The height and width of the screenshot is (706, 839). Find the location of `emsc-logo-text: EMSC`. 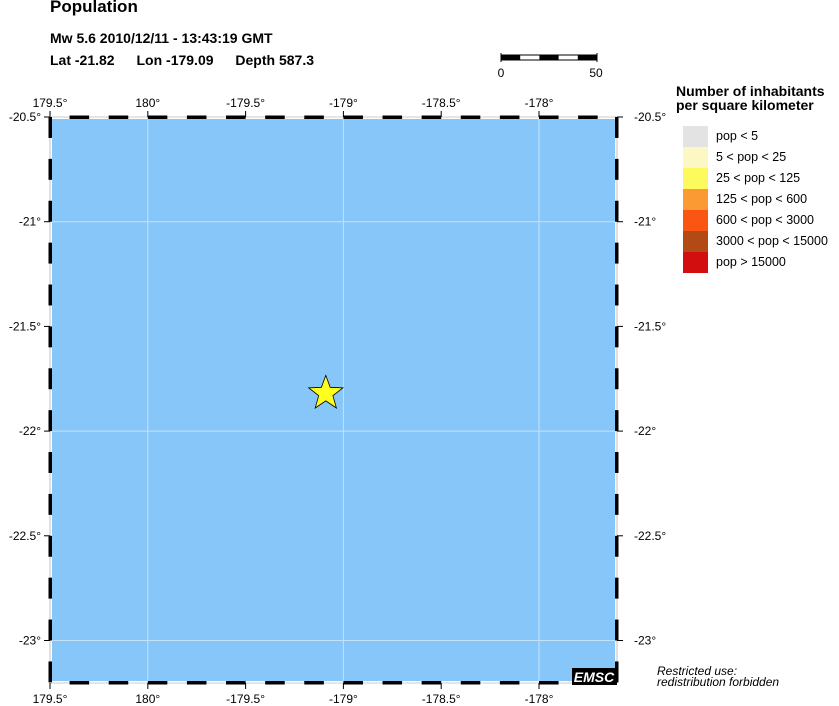

emsc-logo-text: EMSC is located at coordinates (594, 677).